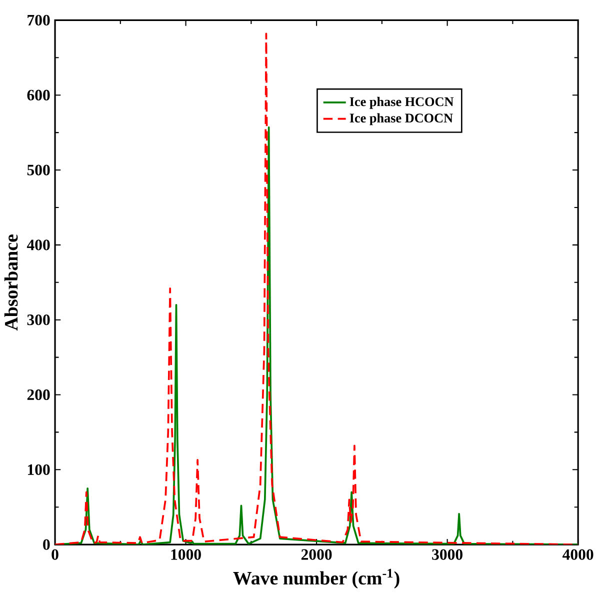  I want to click on x-tick-label: 2000, so click(316, 554).